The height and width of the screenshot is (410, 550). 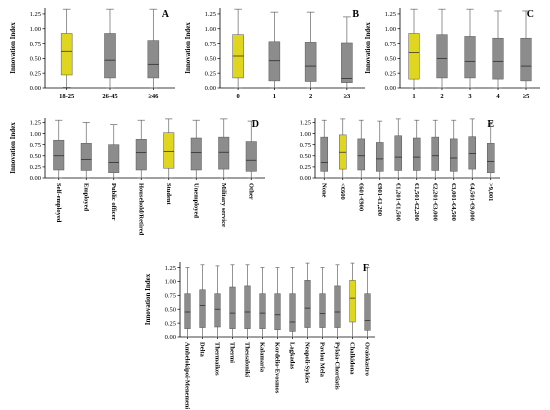 What do you see at coordinates (360, 197) in the screenshot?
I see `x-tick-label: €601-€900` at bounding box center [360, 197].